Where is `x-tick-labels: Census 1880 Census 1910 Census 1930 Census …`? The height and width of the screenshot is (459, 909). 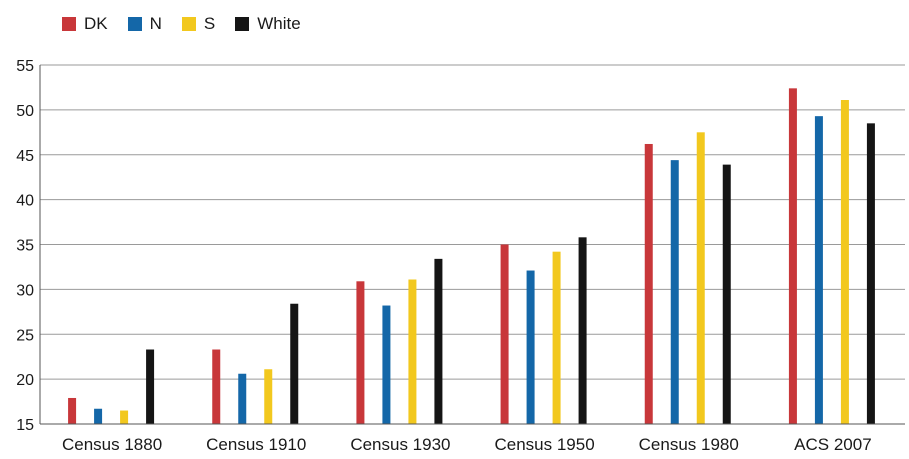
x-tick-labels: Census 1880 Census 1910 Census 1930 Census … is located at coordinates (467, 444).